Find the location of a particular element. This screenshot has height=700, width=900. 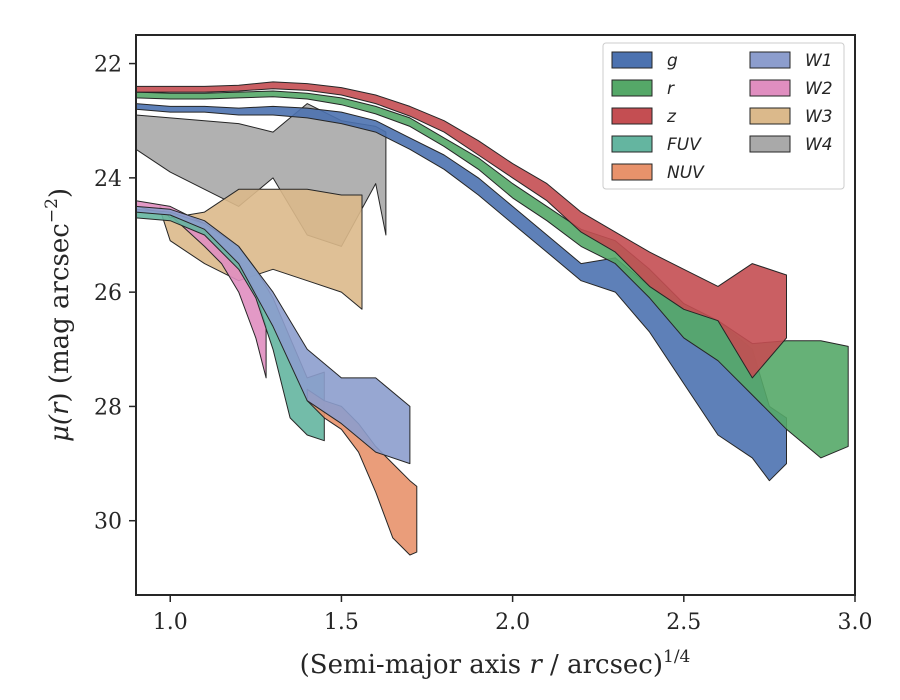

y-tick-label: 30 is located at coordinates (108, 522).